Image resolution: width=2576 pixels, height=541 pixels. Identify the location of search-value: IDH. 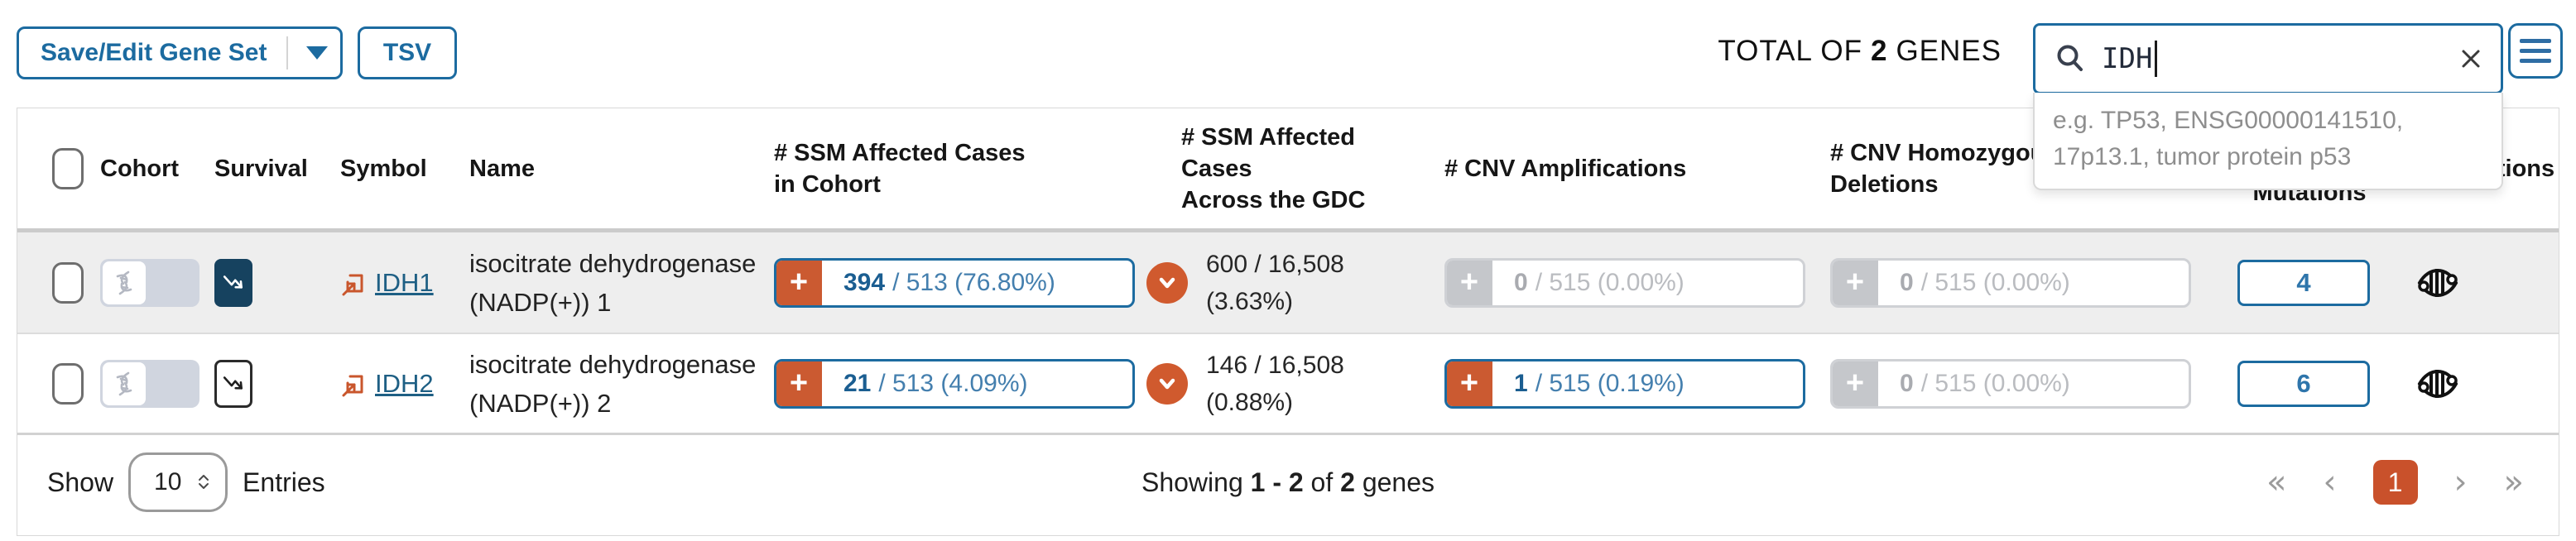
(2127, 58).